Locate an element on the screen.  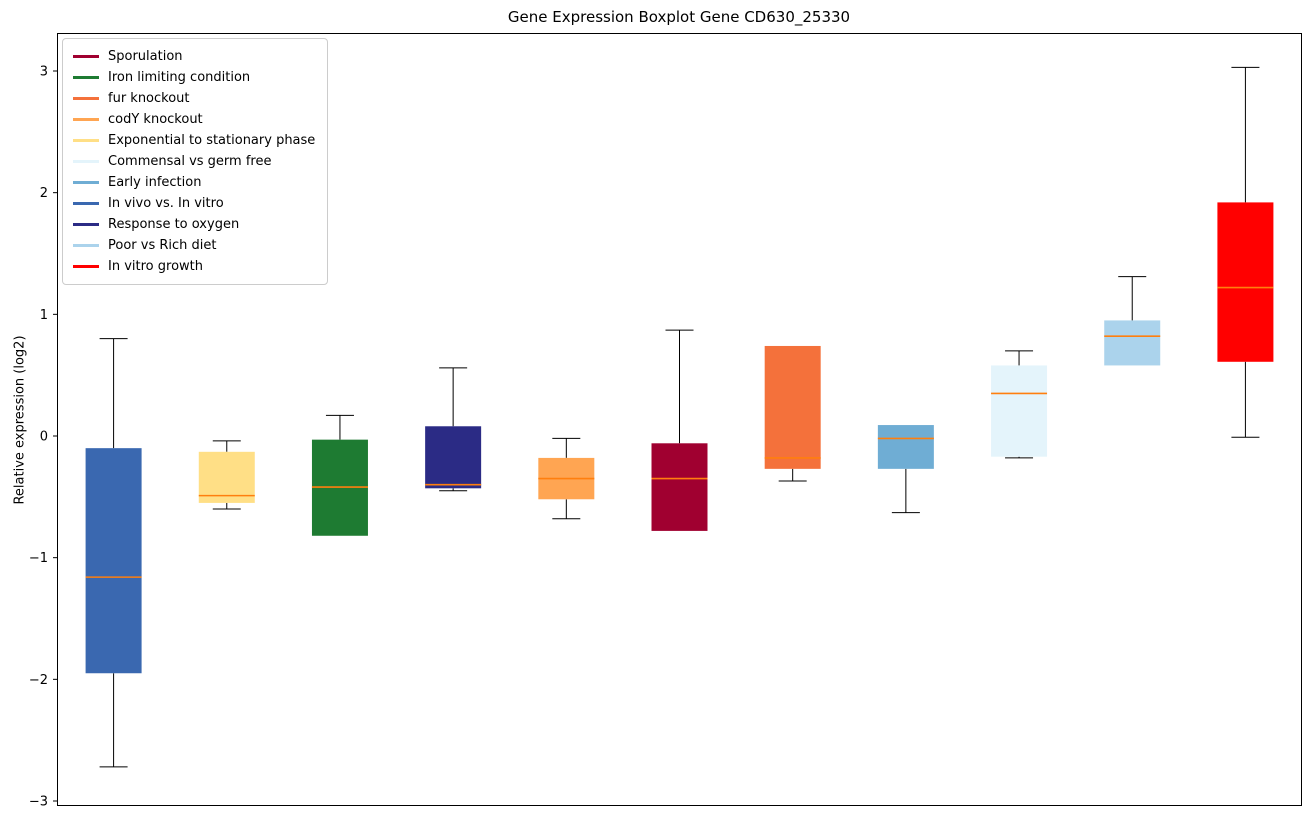
box-in-vitro-growth is located at coordinates (1245, 252).